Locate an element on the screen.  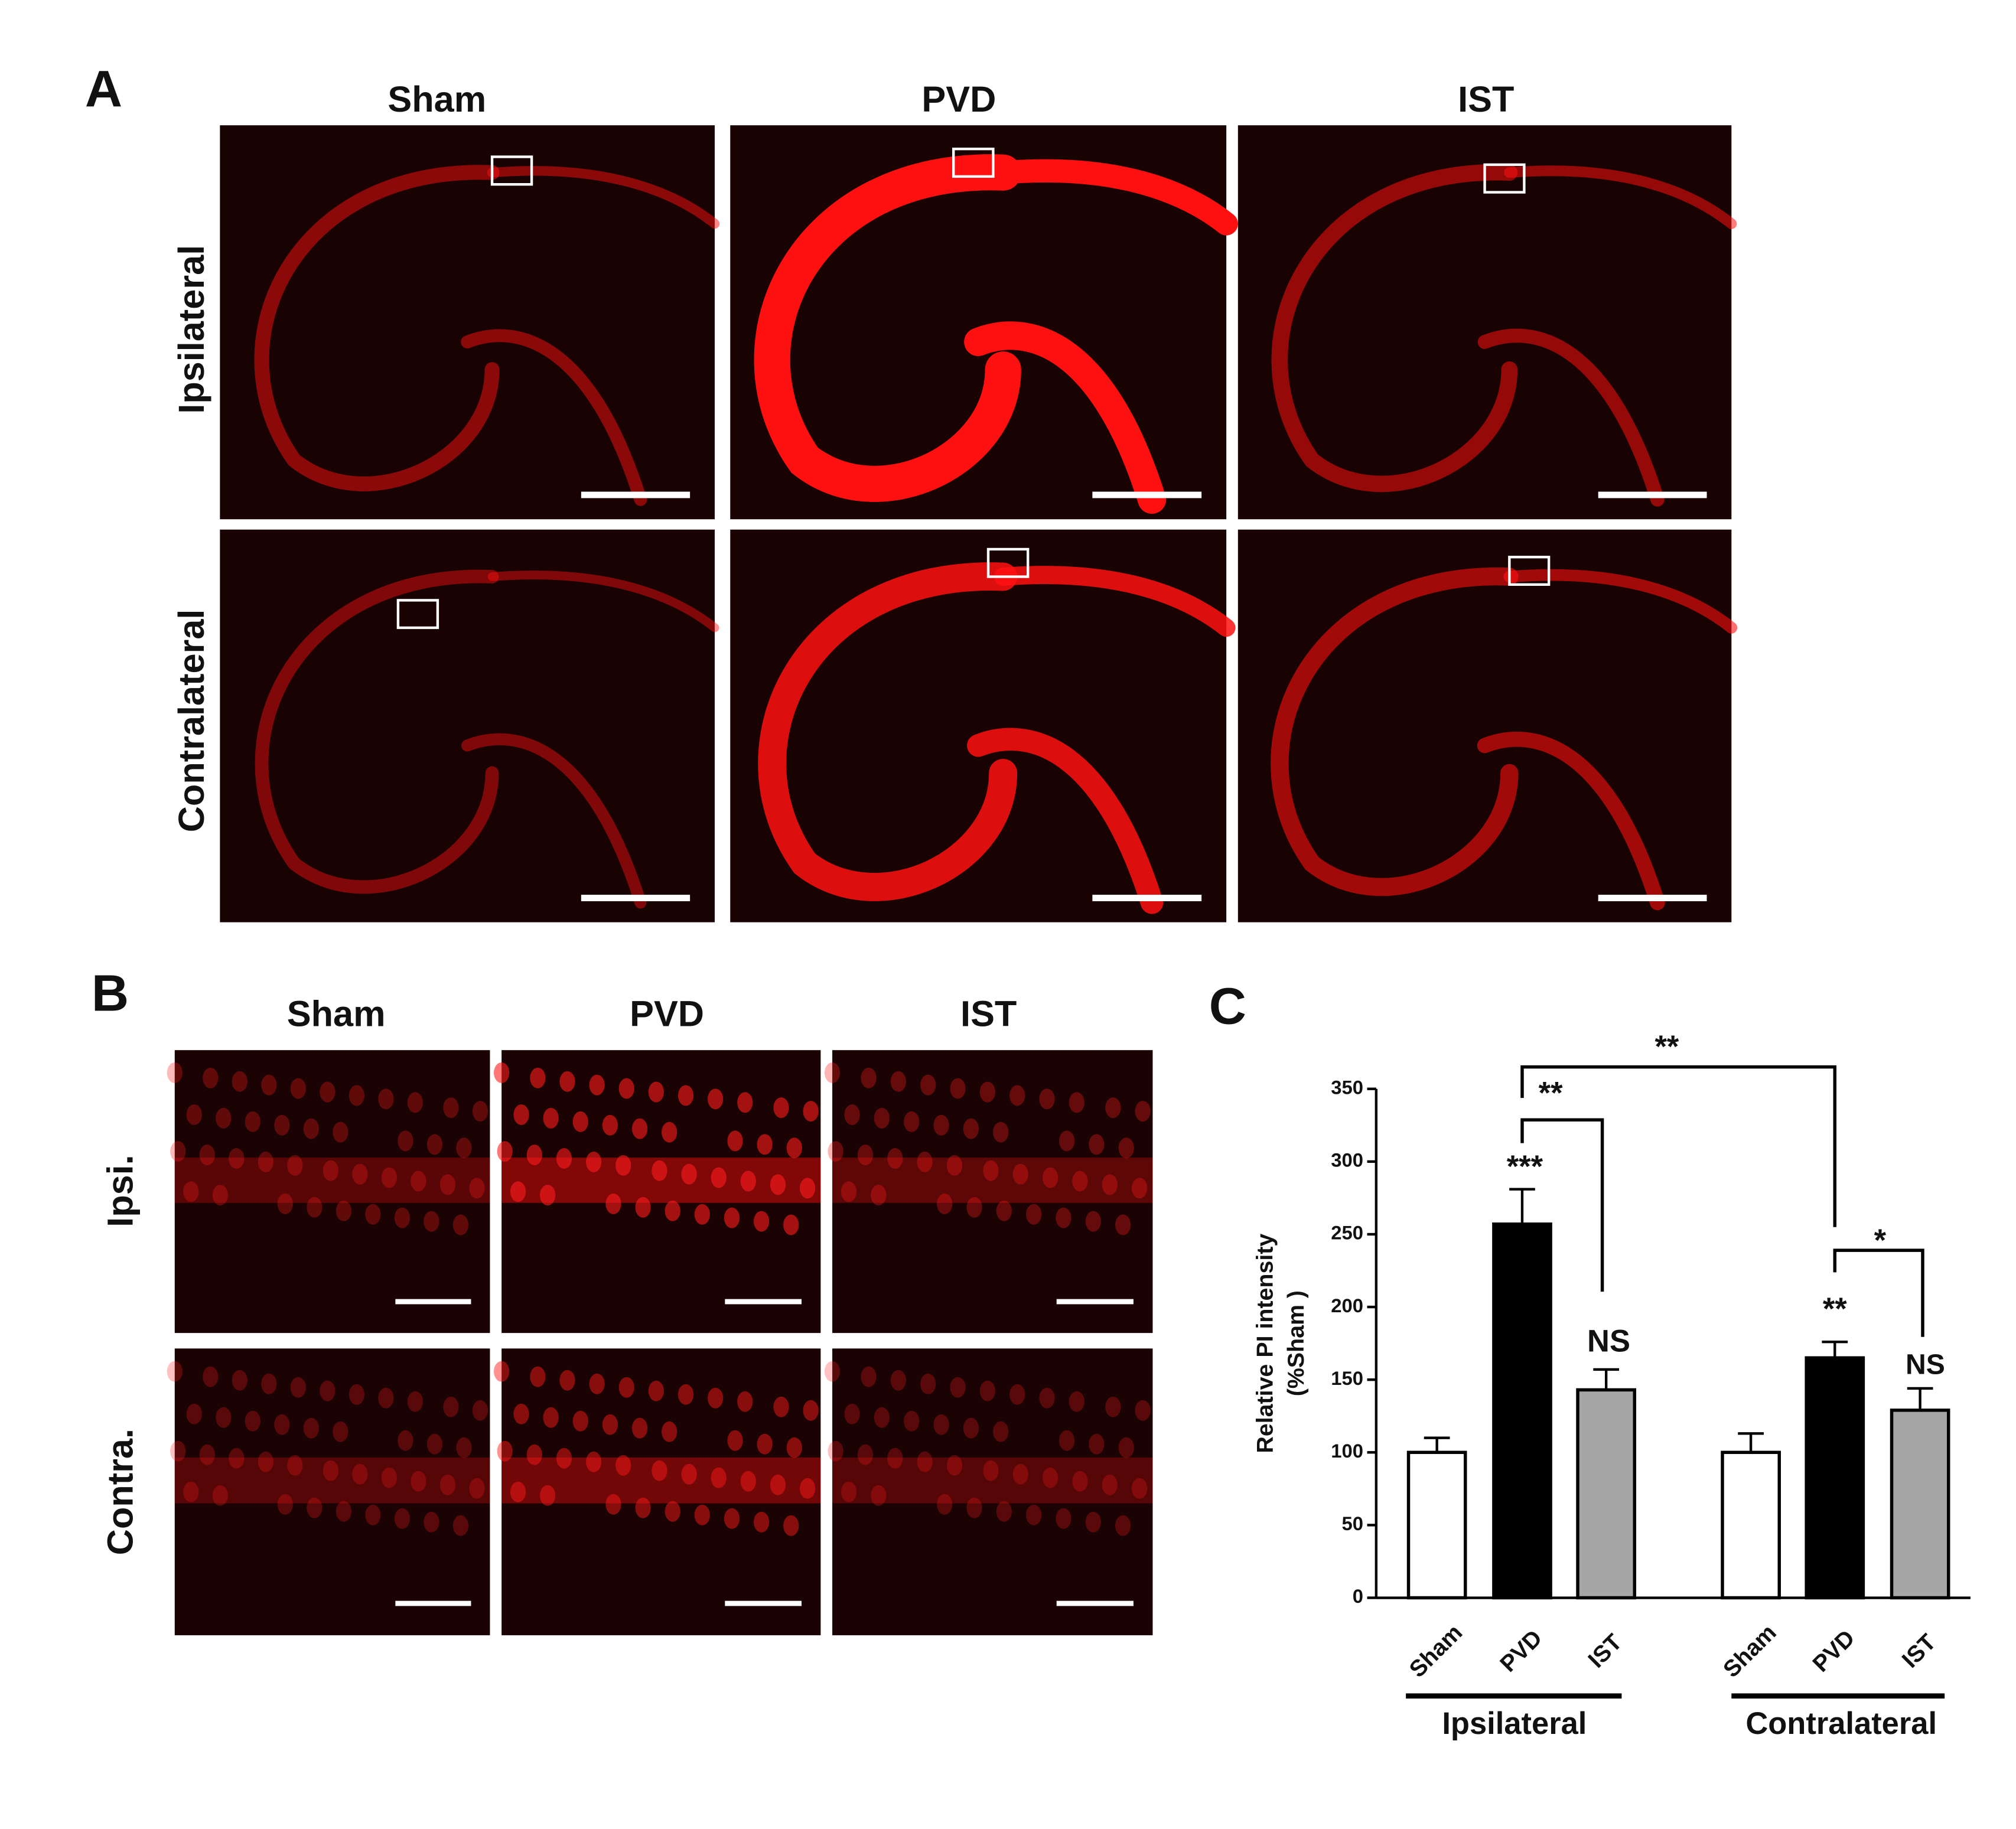
significance-bracket is located at coordinates (1879, 1292).